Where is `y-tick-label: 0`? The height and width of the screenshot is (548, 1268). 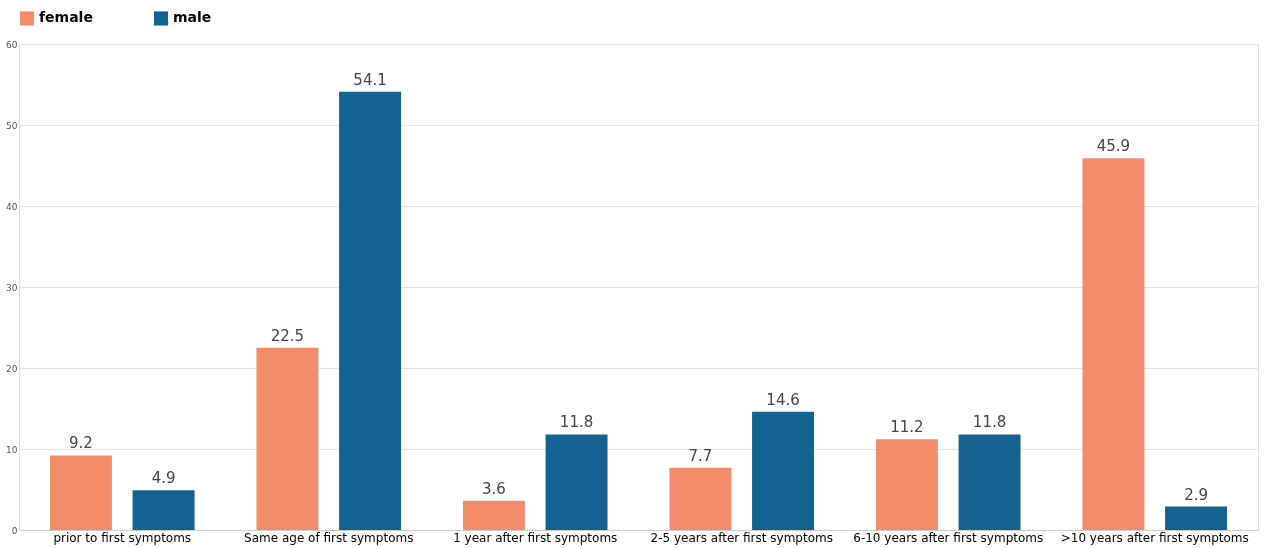 y-tick-label: 0 is located at coordinates (14, 530).